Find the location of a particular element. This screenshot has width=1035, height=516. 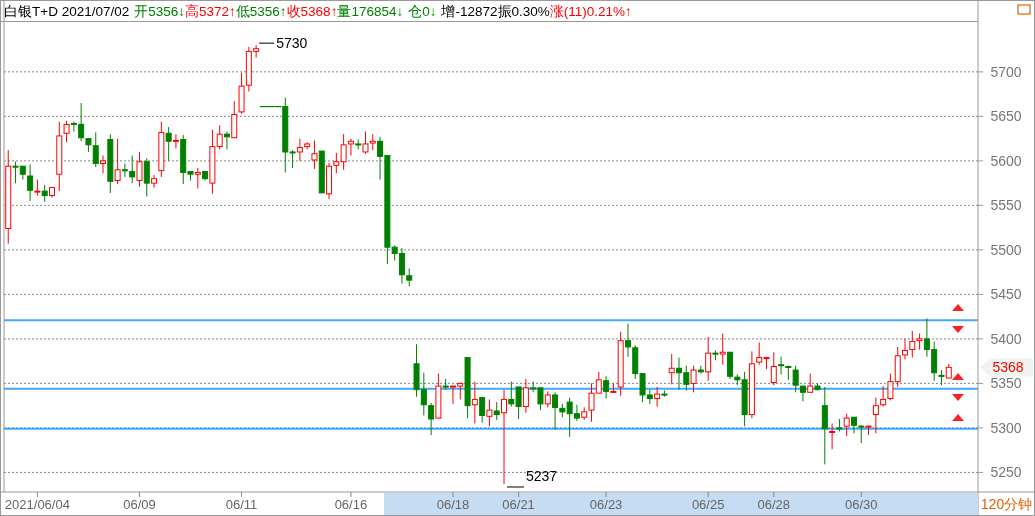

text: 开5356↓ is located at coordinates (159, 11).